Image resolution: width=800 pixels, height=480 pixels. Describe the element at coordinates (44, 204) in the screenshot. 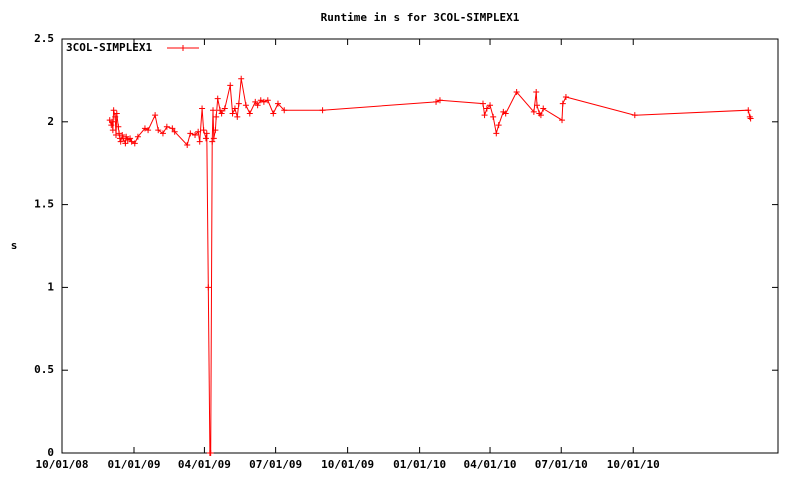

I see `y-tick-label: 1.5` at that location.